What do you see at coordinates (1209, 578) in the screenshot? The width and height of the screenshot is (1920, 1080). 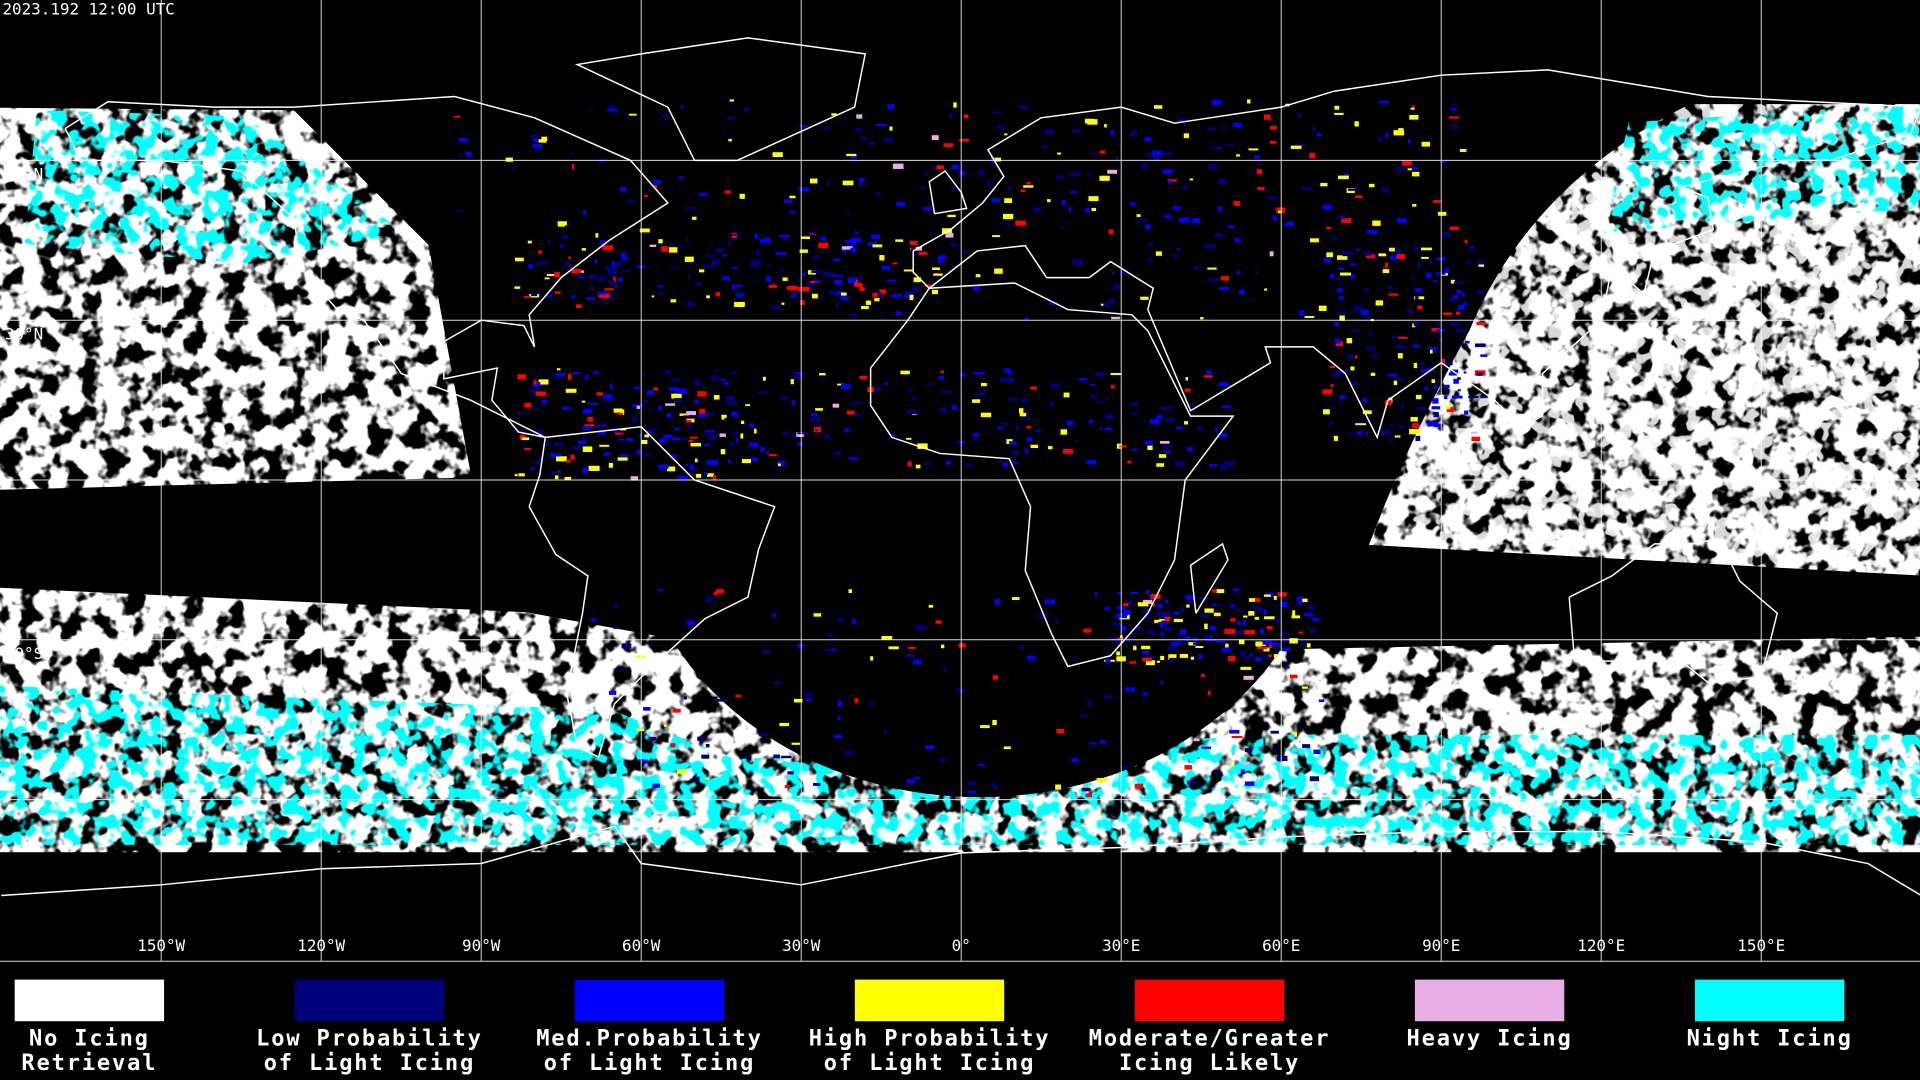 I see `coastline` at bounding box center [1209, 578].